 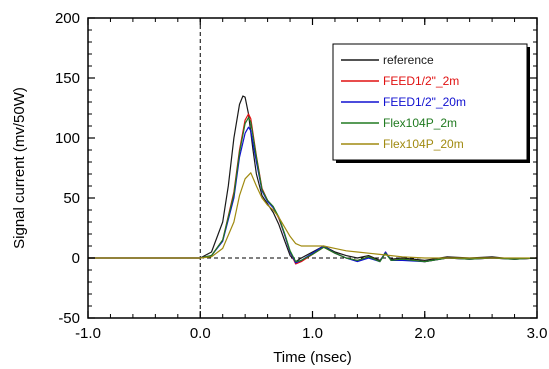 I want to click on legend-label-4: Flex104P_20m, so click(x=423, y=144).